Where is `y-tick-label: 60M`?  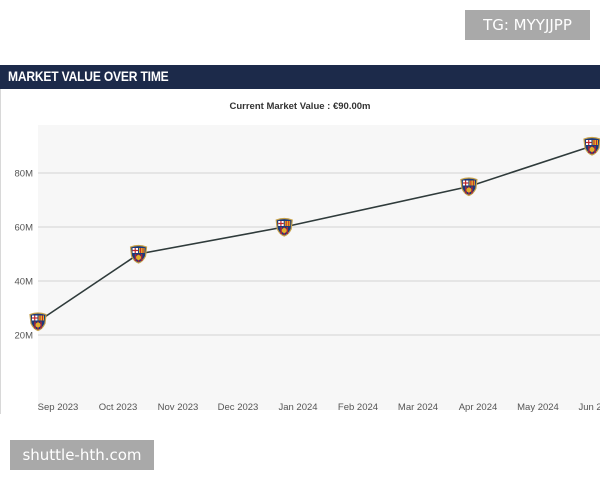
y-tick-label: 60M is located at coordinates (24, 228).